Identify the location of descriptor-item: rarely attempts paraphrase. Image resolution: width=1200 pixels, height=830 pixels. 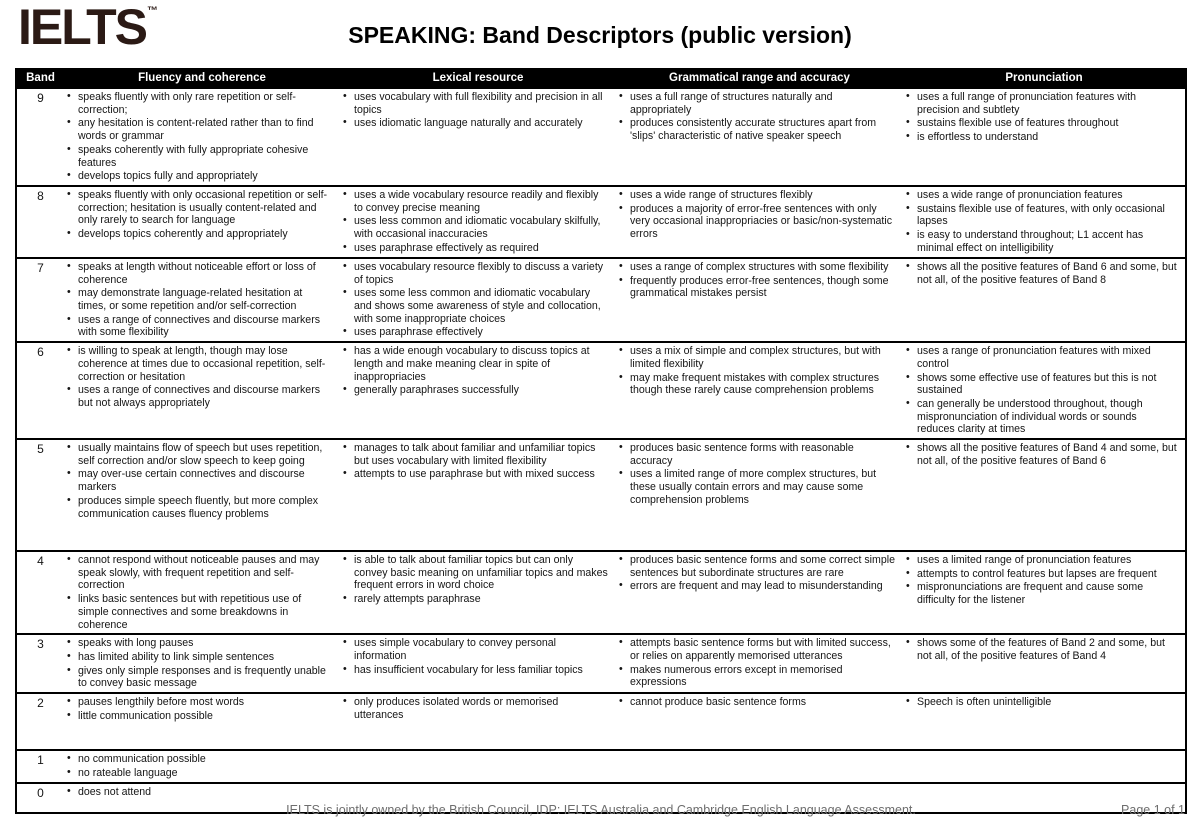
(475, 599).